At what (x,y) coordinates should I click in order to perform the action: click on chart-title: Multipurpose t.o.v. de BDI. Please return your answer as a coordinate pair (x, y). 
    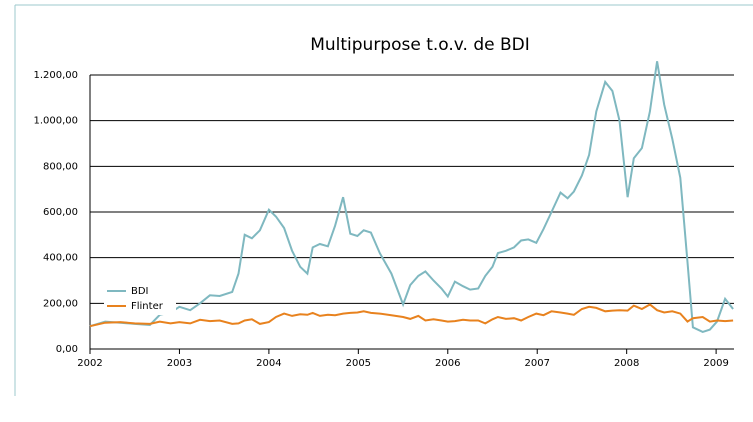
    Looking at the image, I should click on (420, 45).